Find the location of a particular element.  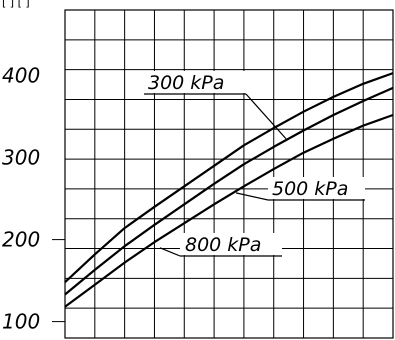

y-tick-labels: 100 200 300 400 is located at coordinates (33, 199).